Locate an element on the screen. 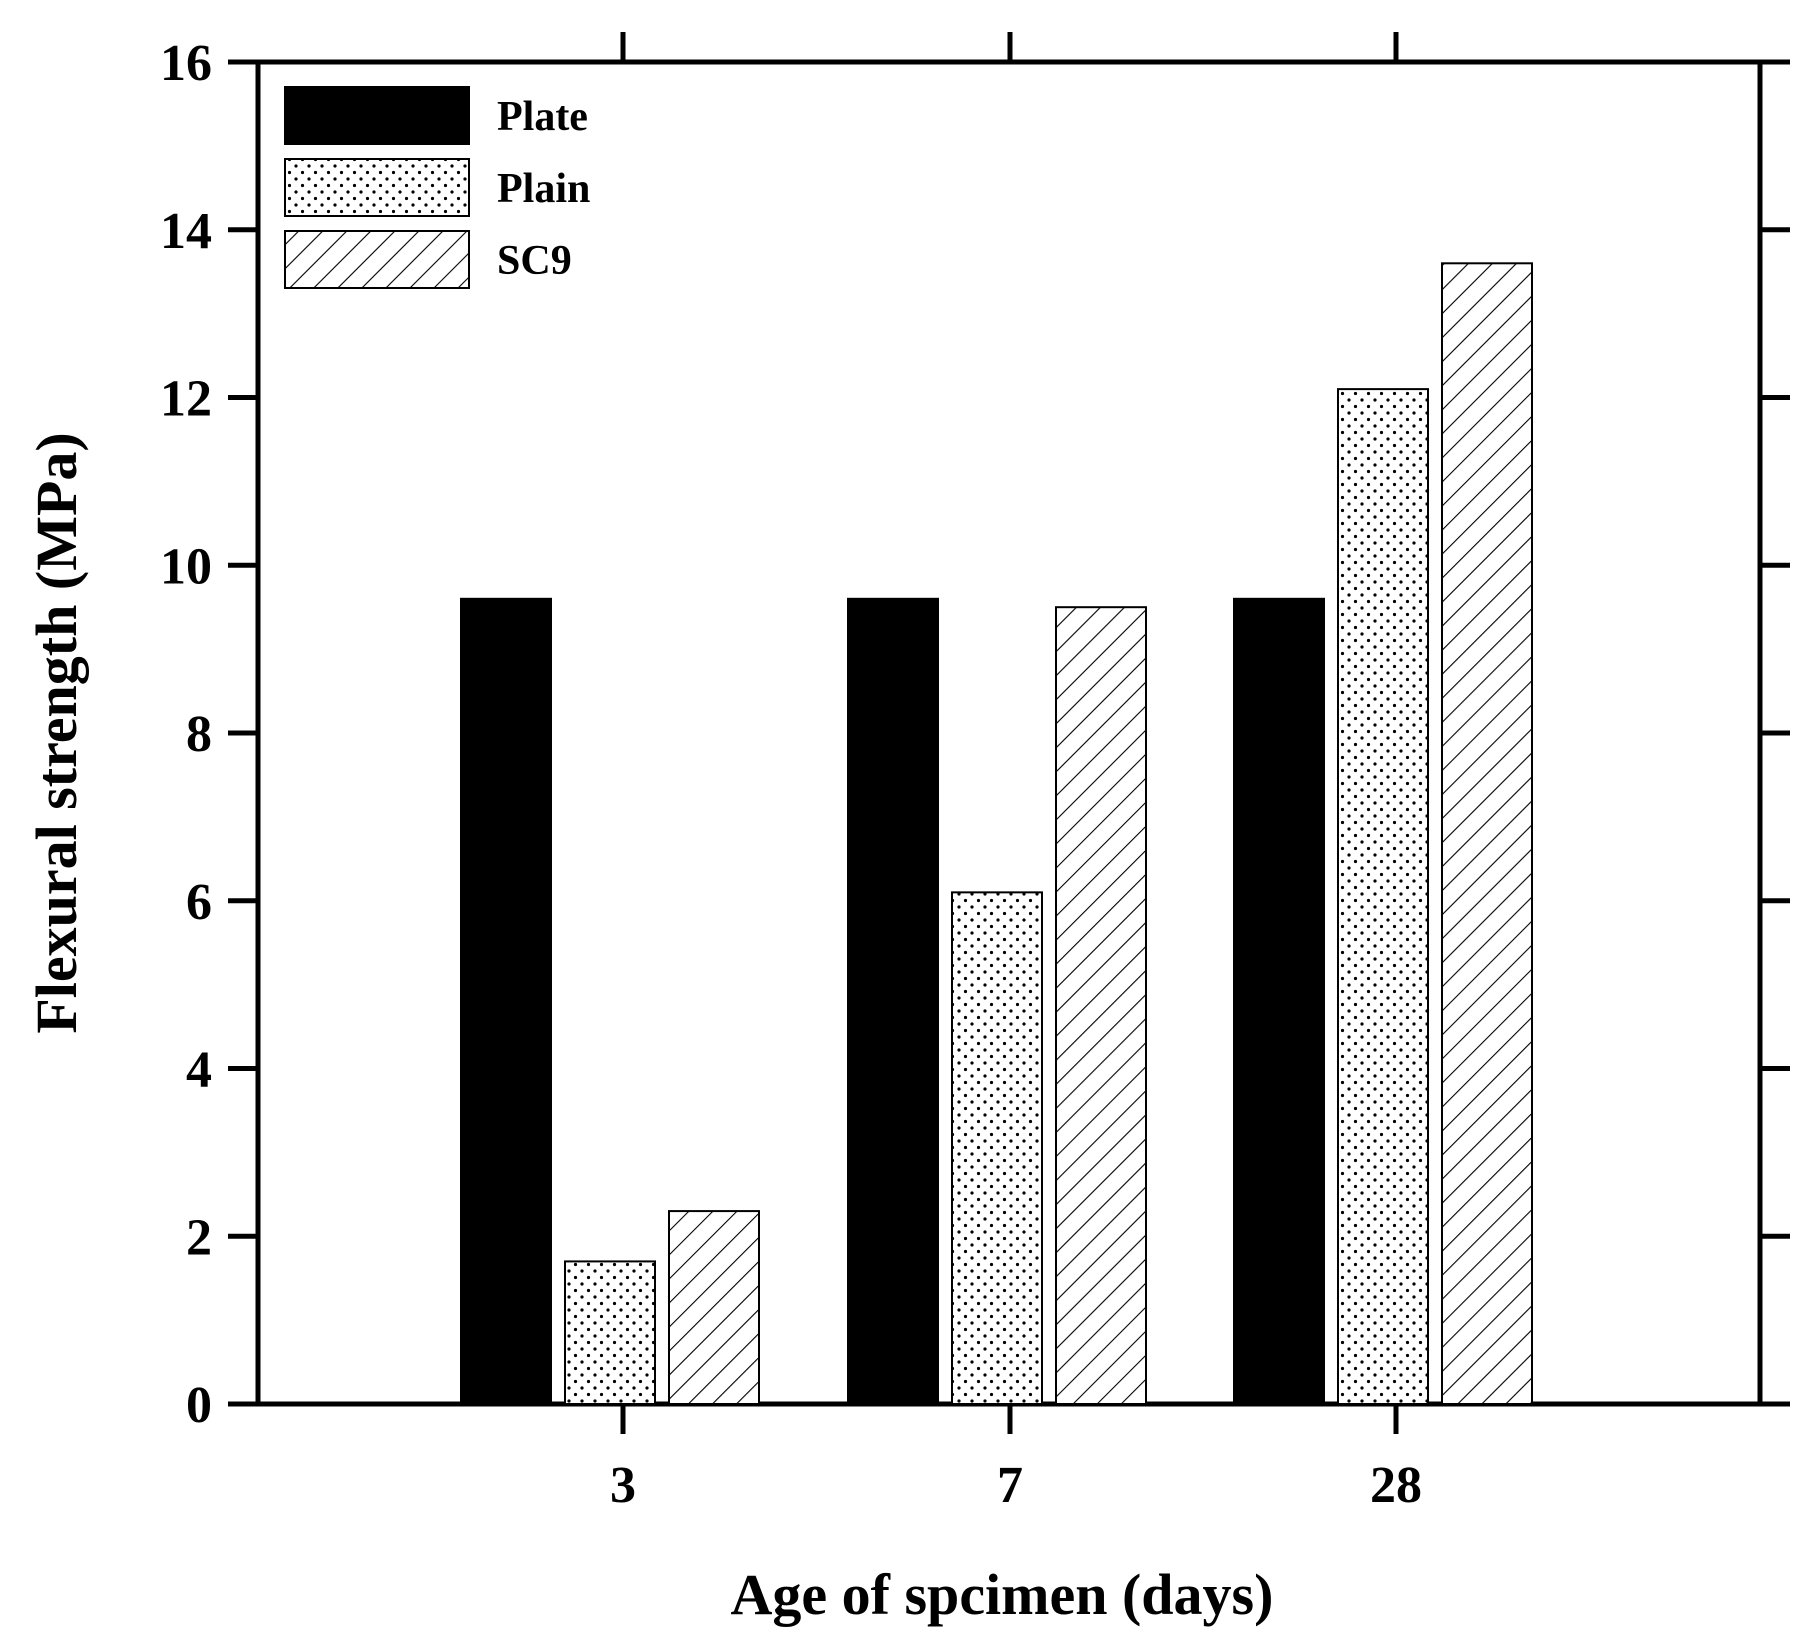 The image size is (1806, 1639). y-tick-label: 6 is located at coordinates (199, 902).